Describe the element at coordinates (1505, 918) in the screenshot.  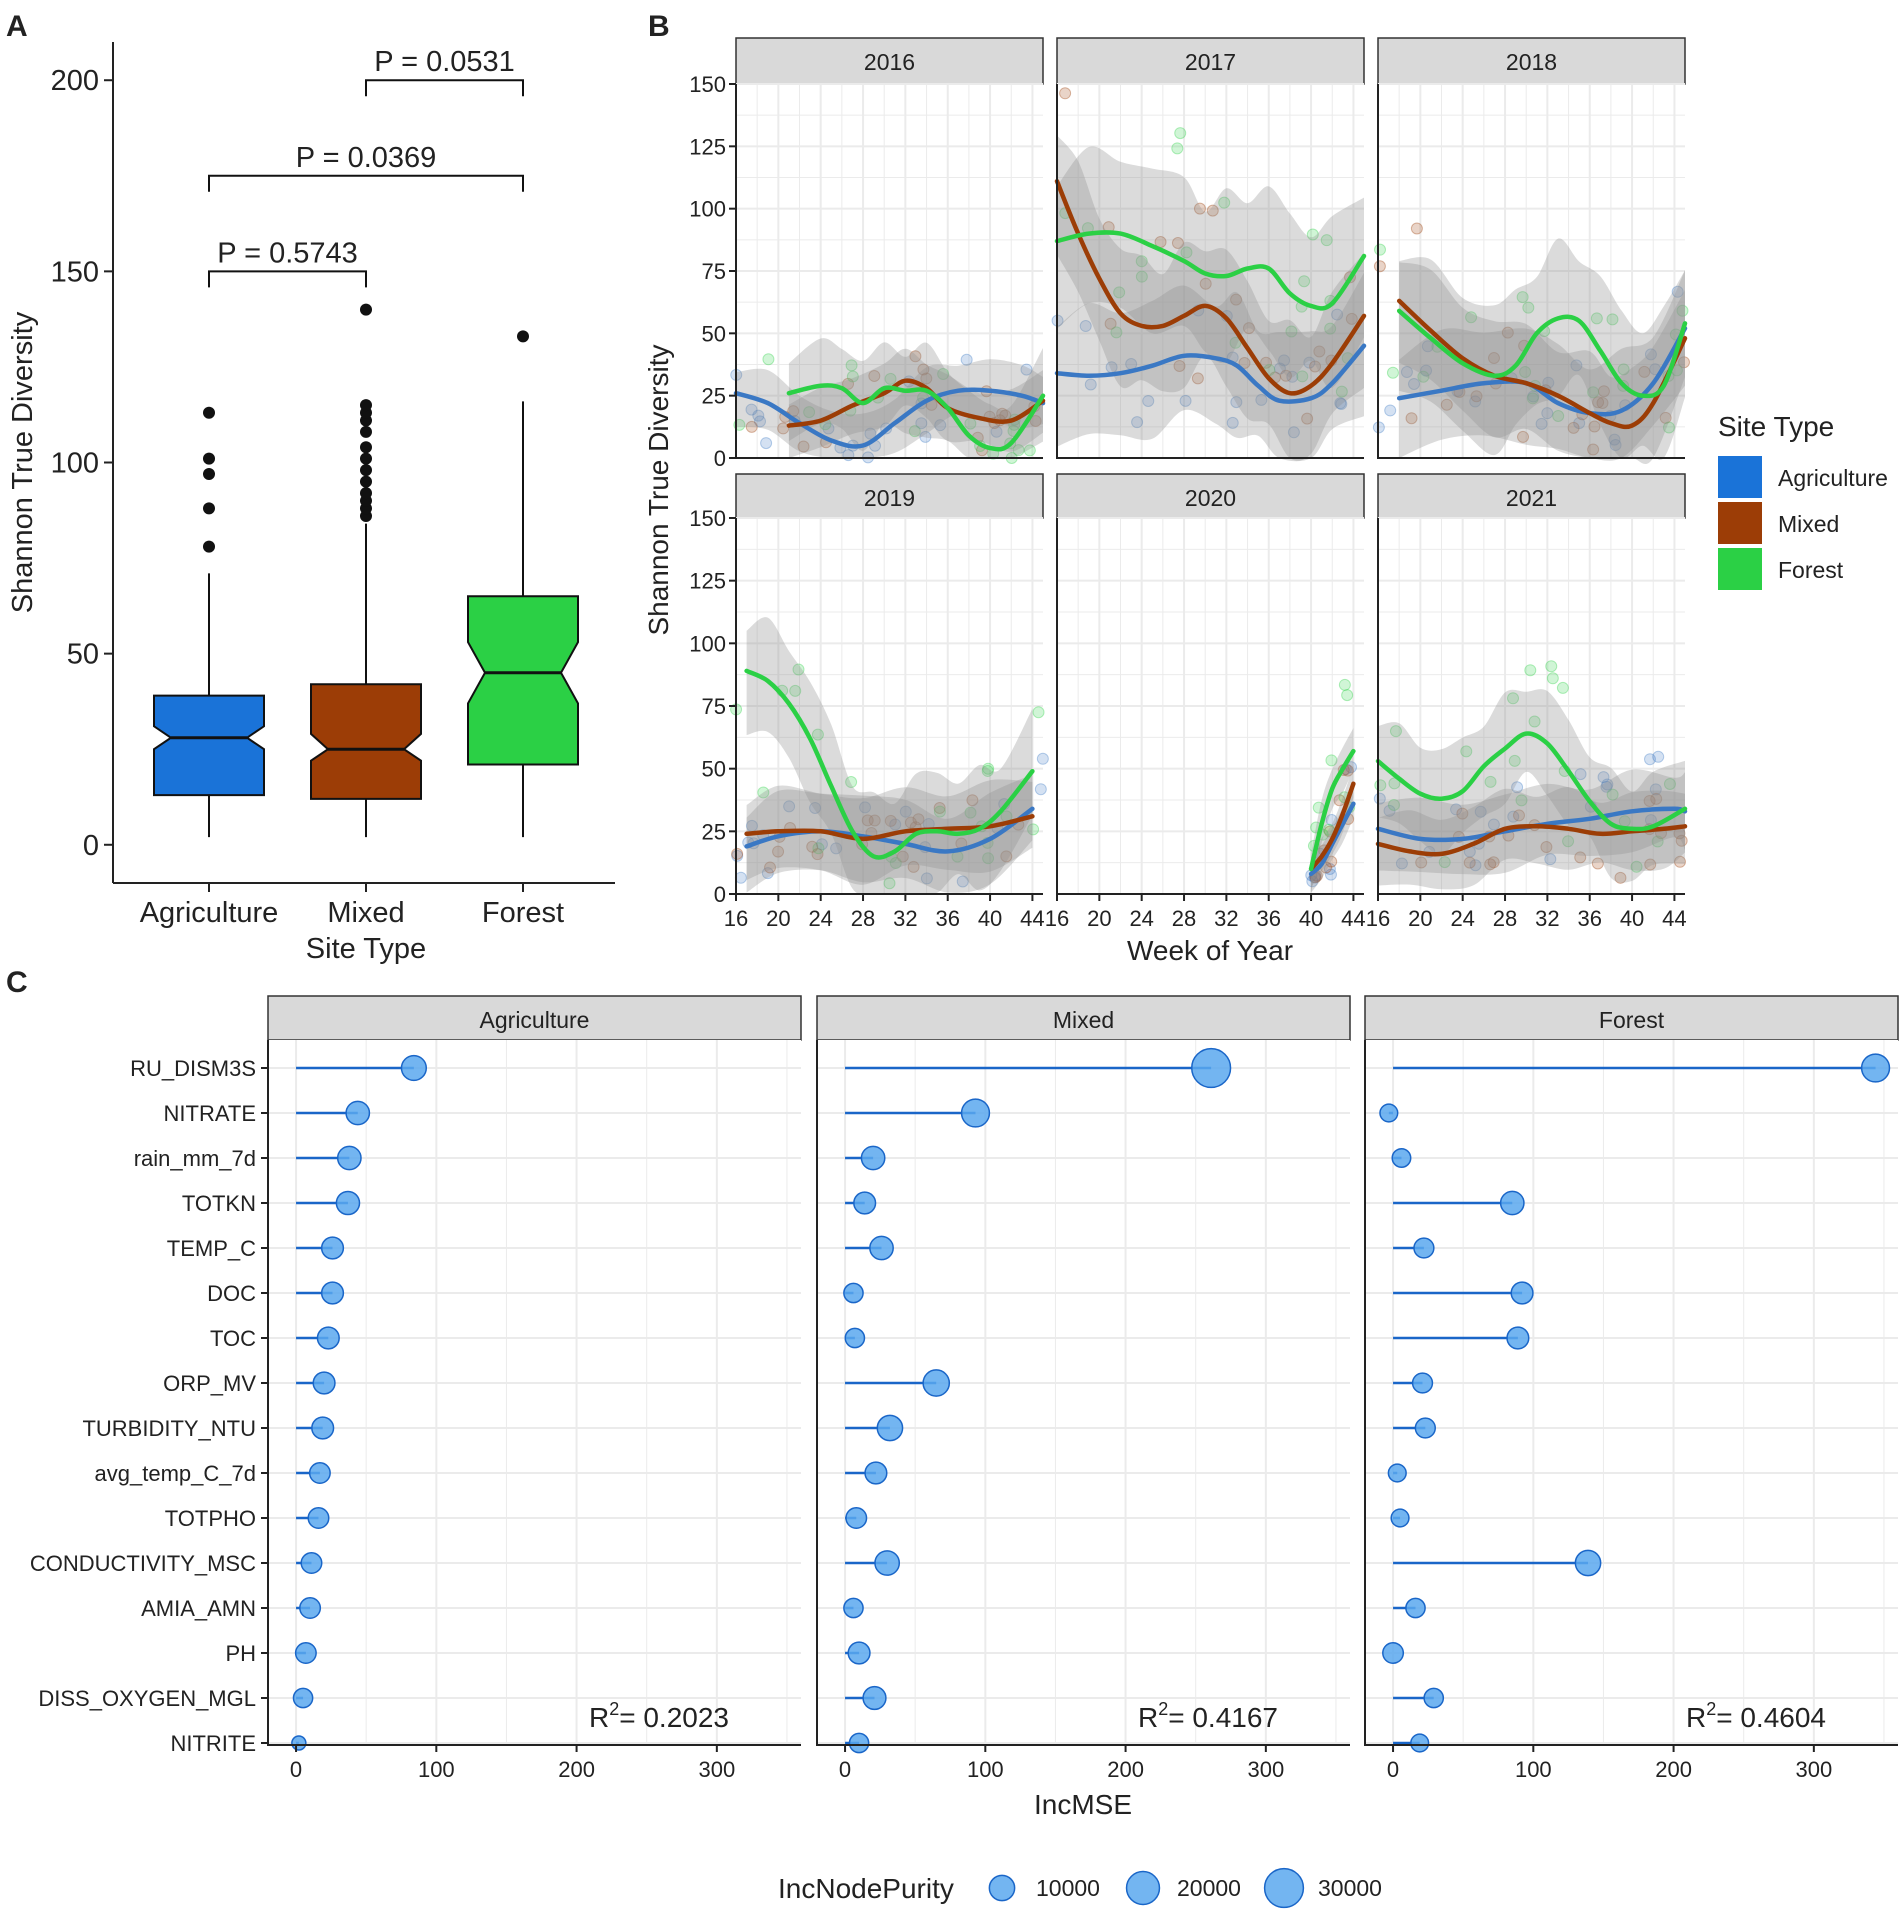
I see `tick-label-b-x: 28` at that location.